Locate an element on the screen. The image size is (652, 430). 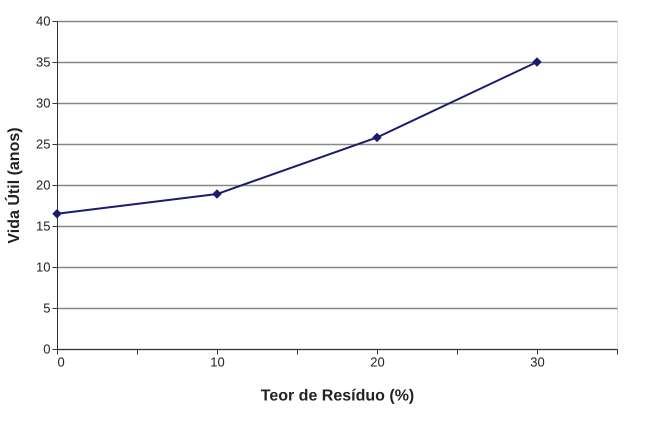
x-tick-label: 20 is located at coordinates (377, 362).